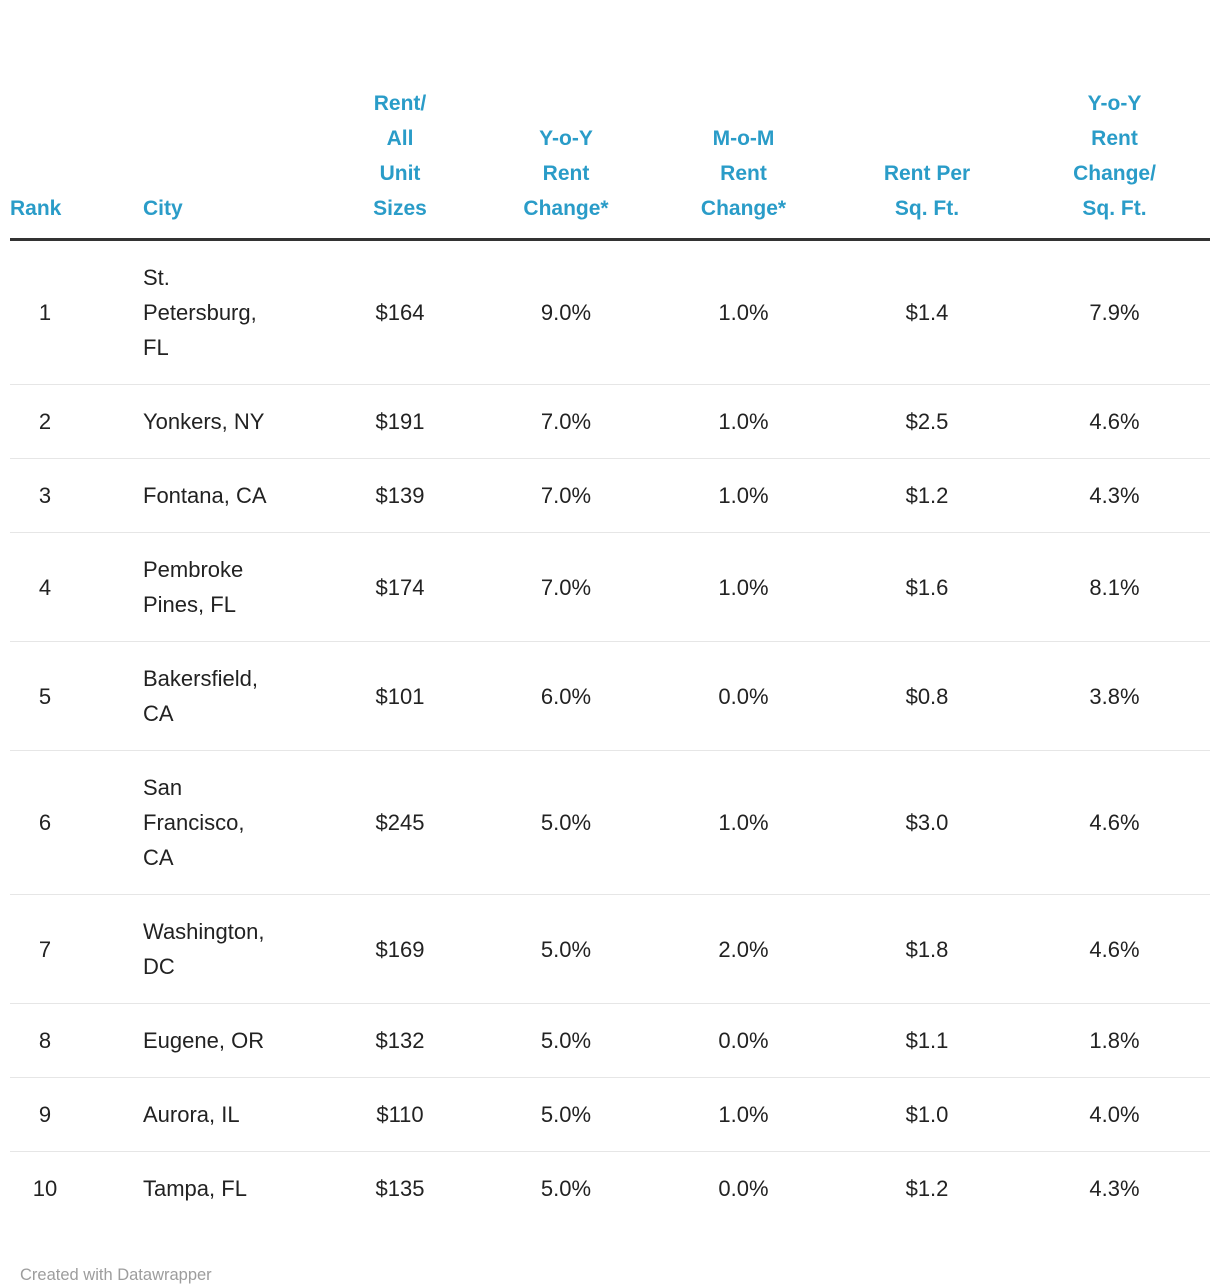 The height and width of the screenshot is (1286, 1220). Describe the element at coordinates (1114, 1040) in the screenshot. I see `cell-yoy-rent-change-per-sqft: 1.8%` at that location.